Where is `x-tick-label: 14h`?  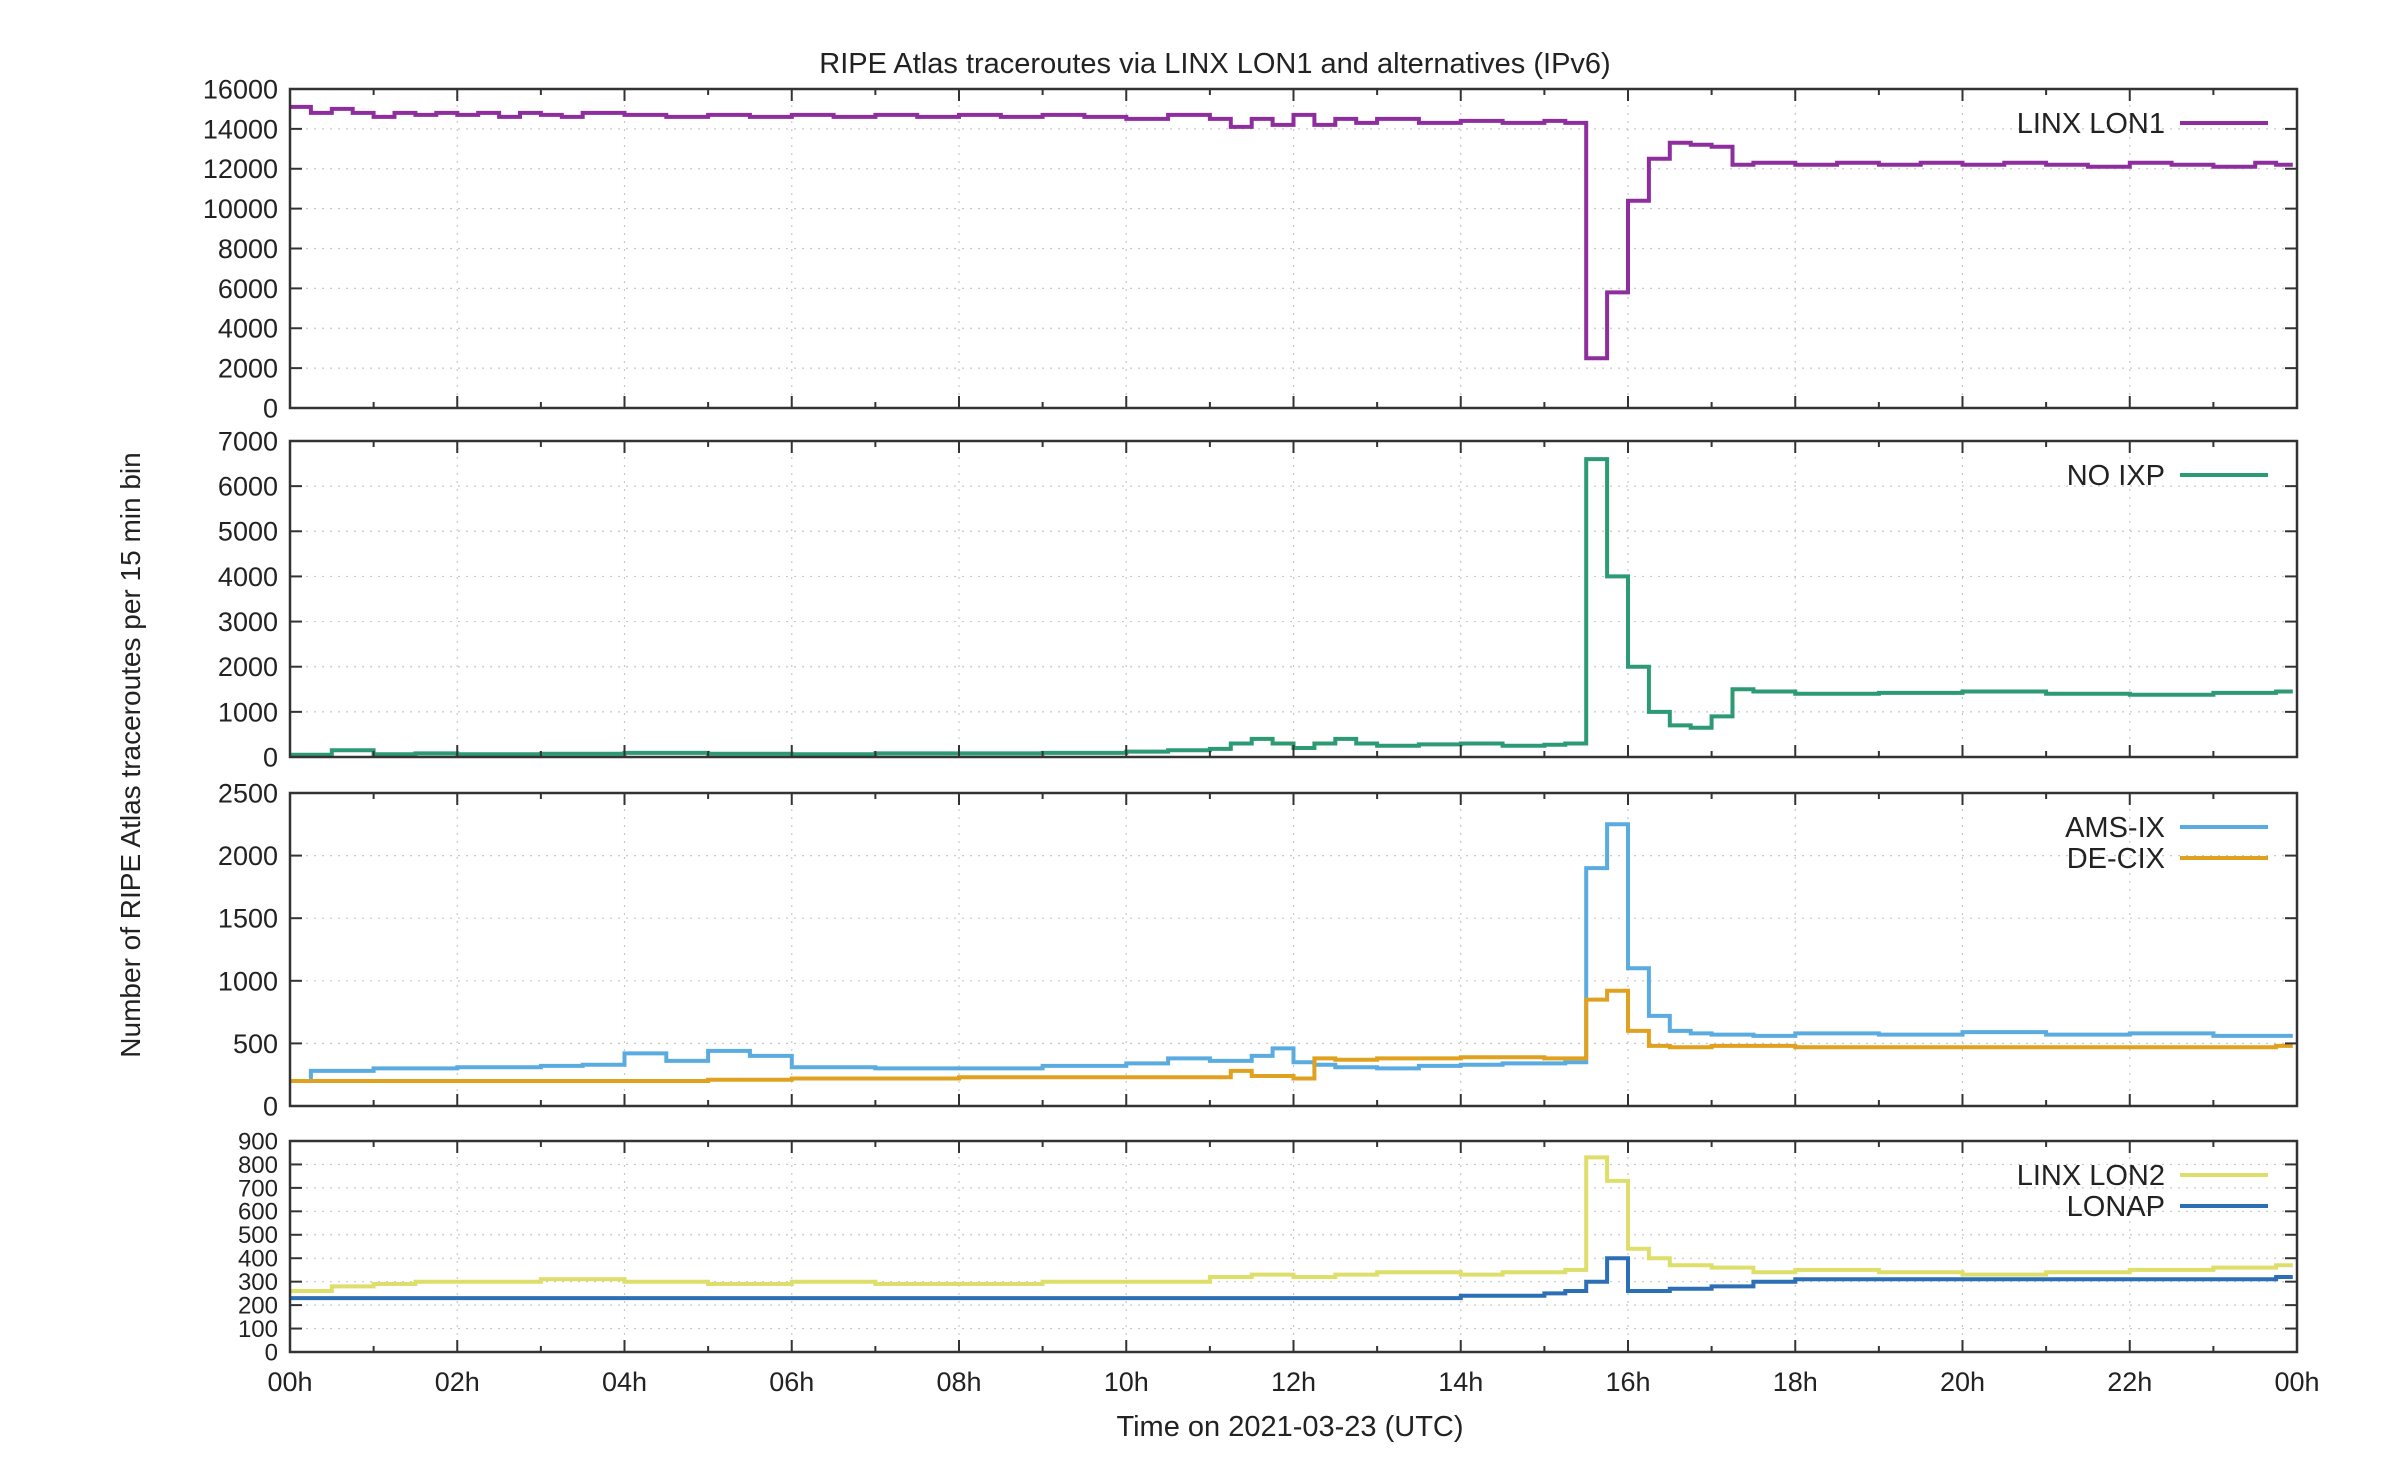 x-tick-label: 14h is located at coordinates (1460, 1382).